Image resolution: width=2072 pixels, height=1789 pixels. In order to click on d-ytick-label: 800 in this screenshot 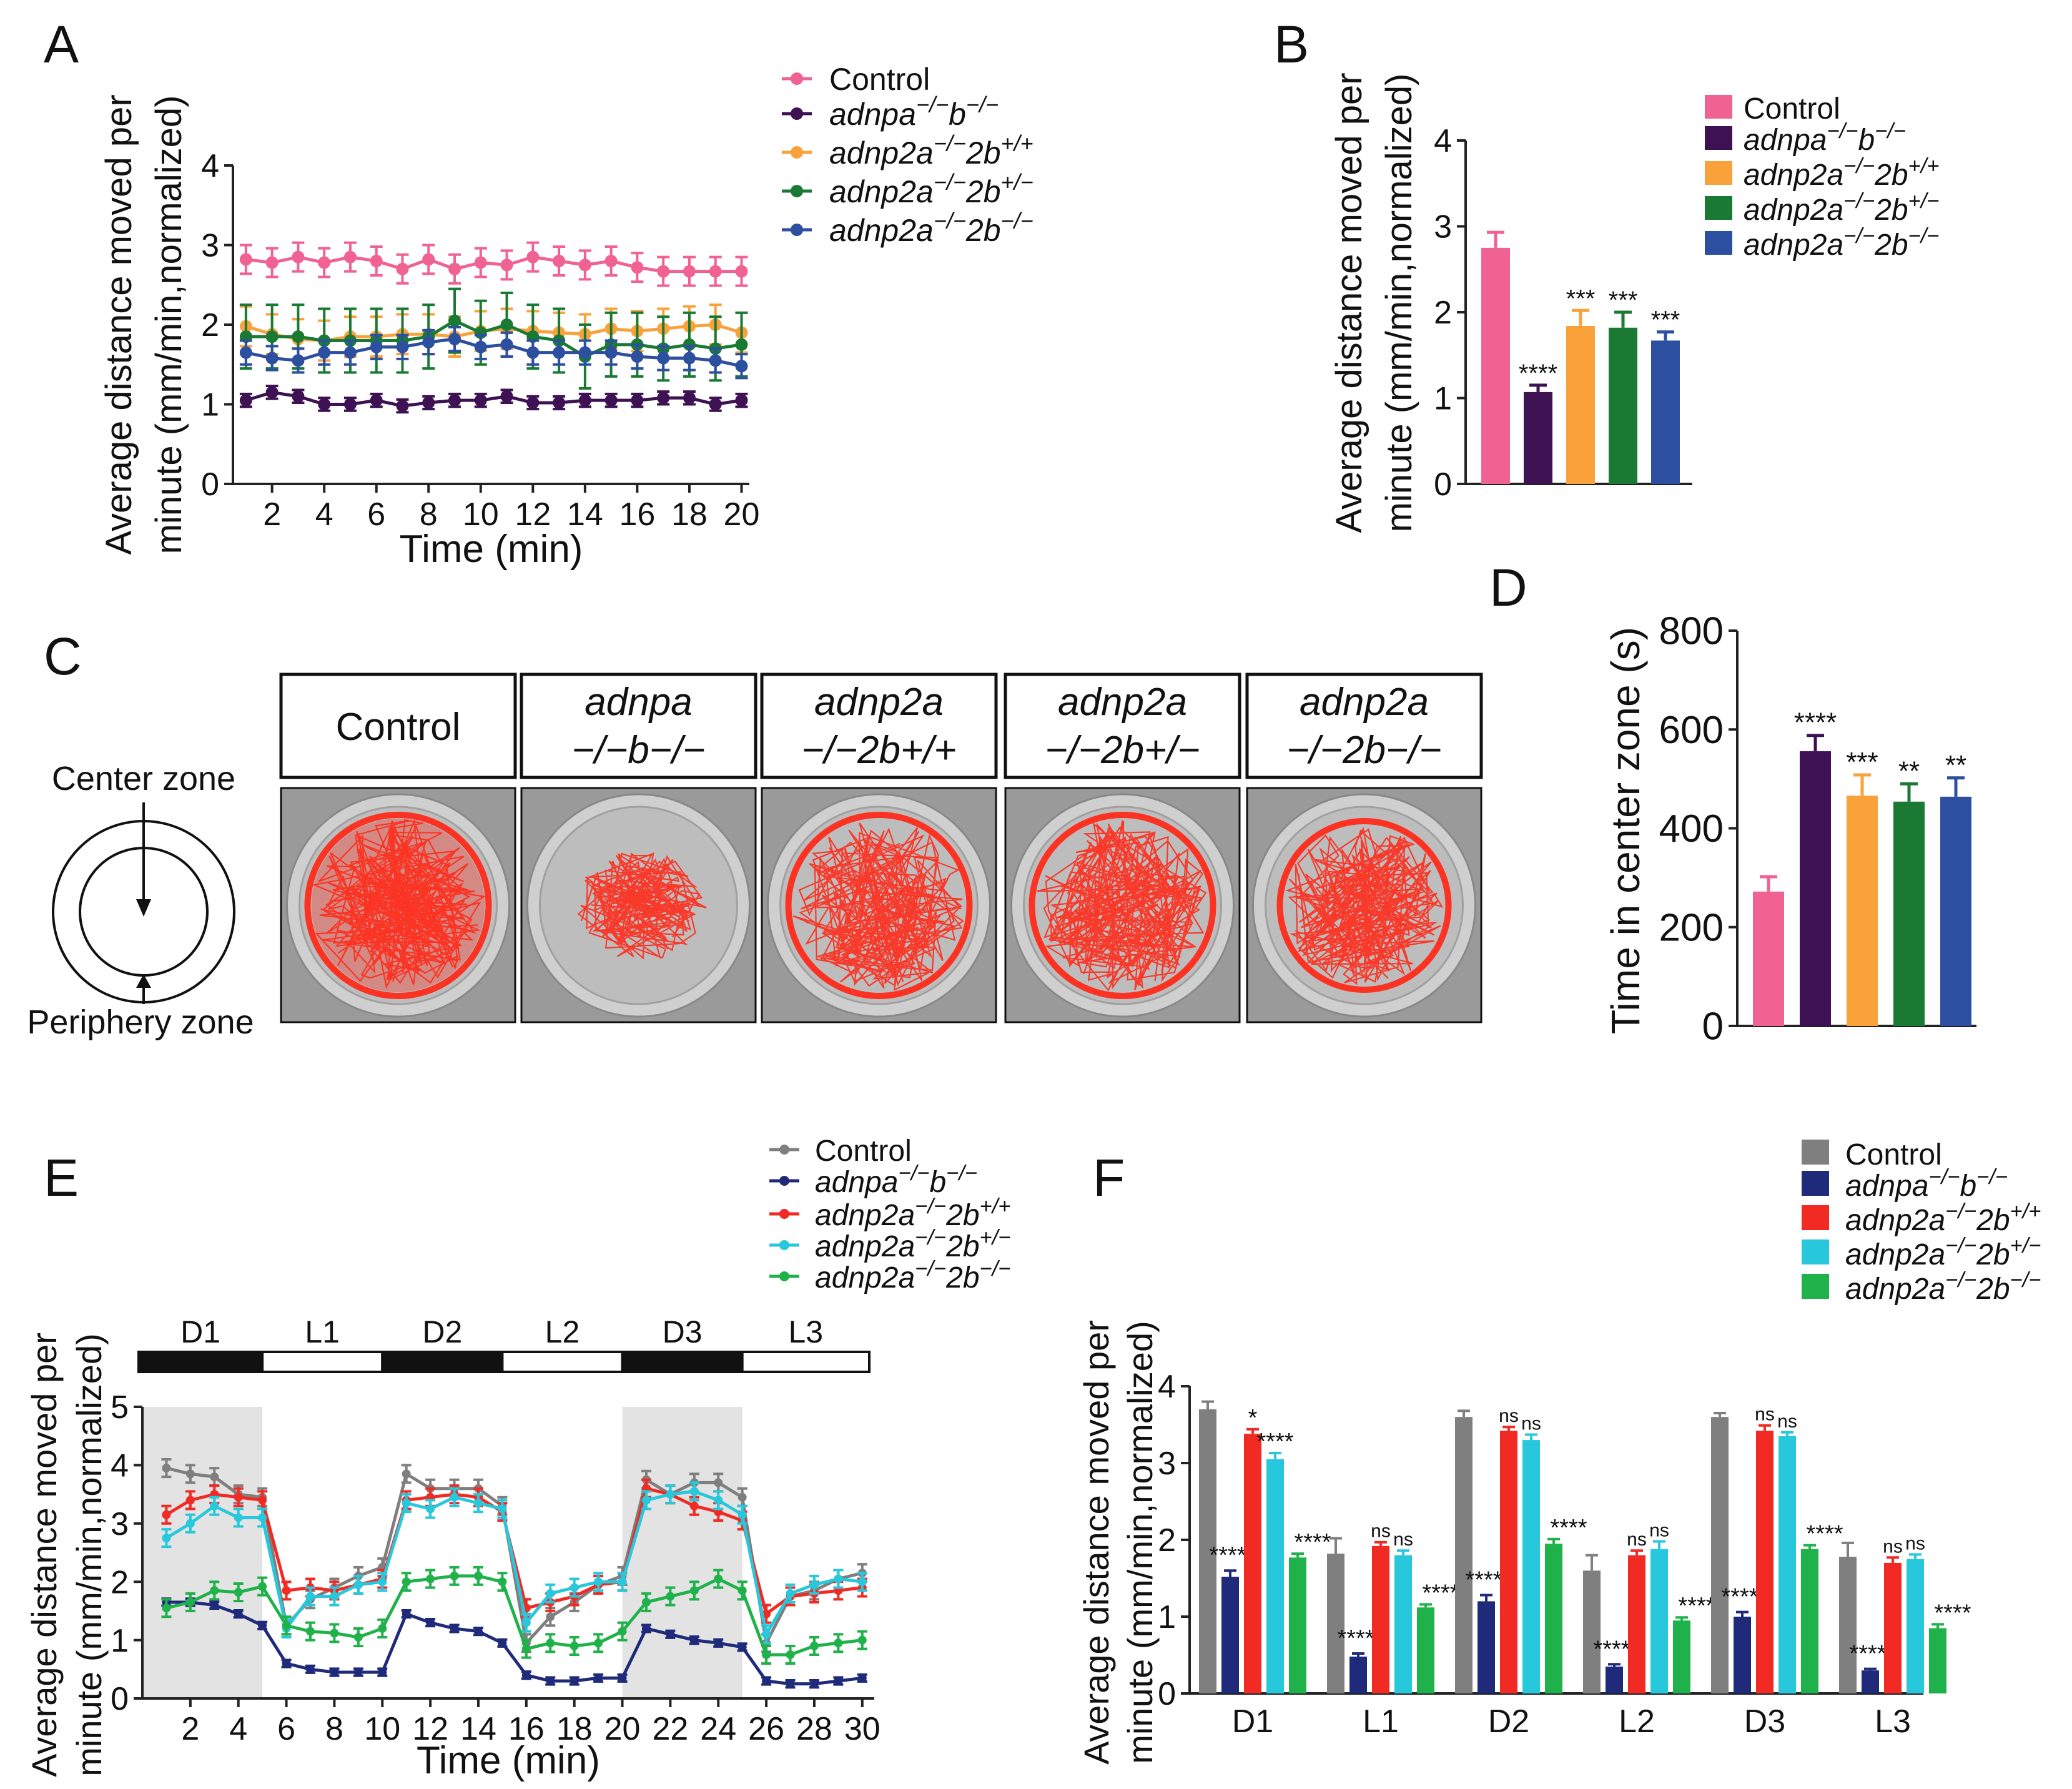, I will do `click(1691, 631)`.